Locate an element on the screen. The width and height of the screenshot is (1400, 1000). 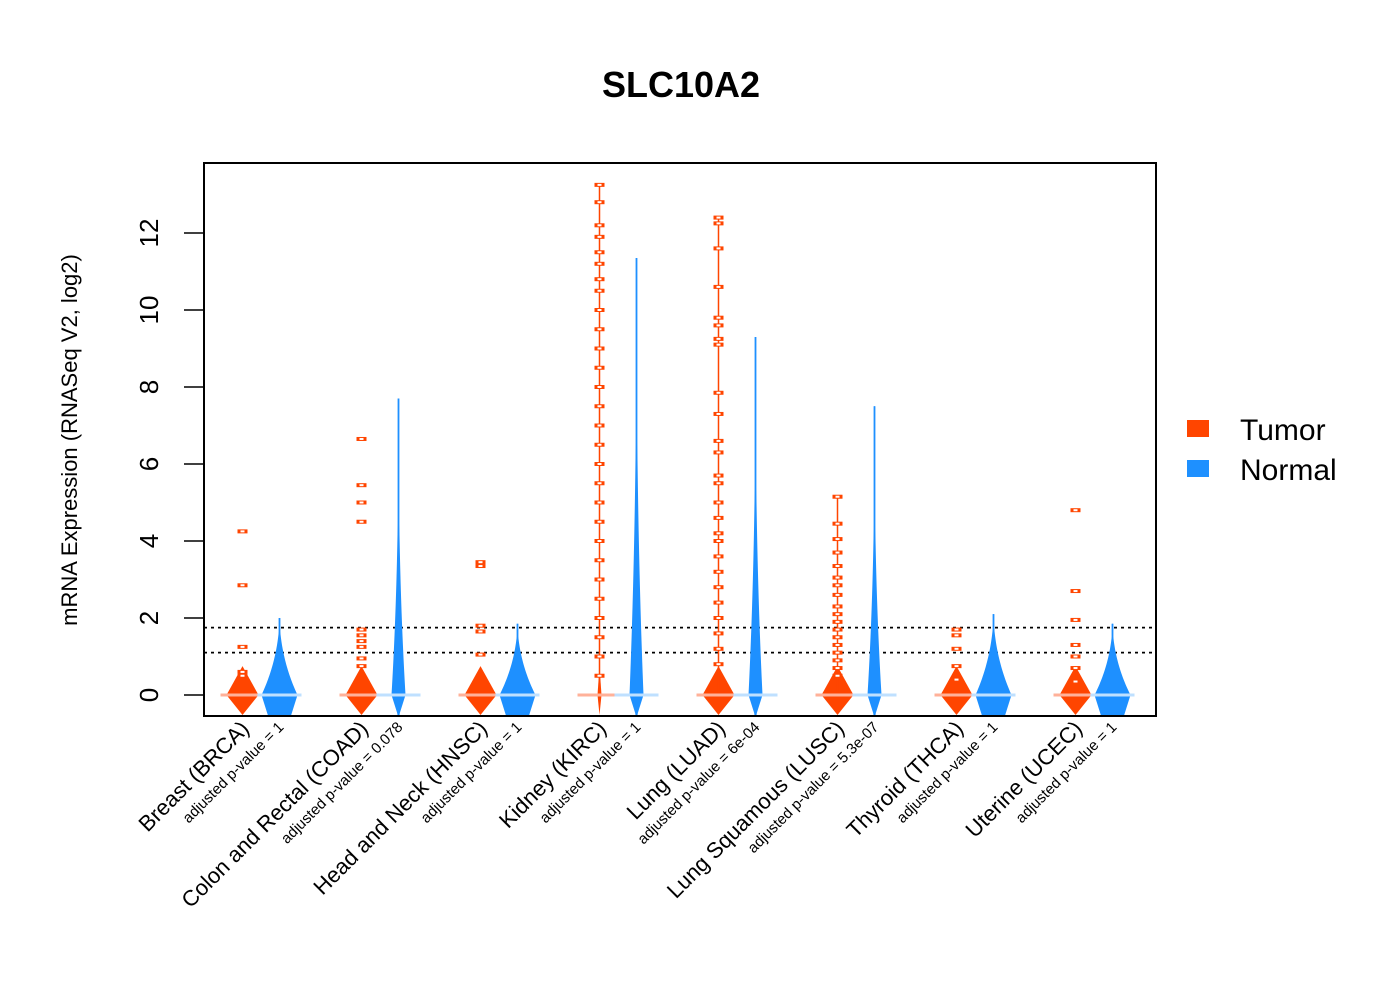
legend-label-normal: Normal is located at coordinates (1288, 470).